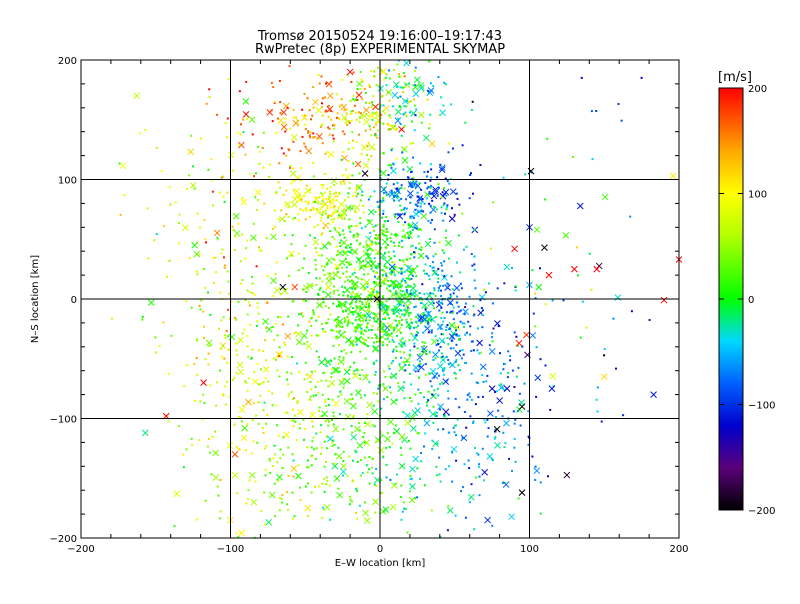 Image resolution: width=800 pixels, height=604 pixels. What do you see at coordinates (529, 549) in the screenshot?
I see `x-tick-label: 100` at bounding box center [529, 549].